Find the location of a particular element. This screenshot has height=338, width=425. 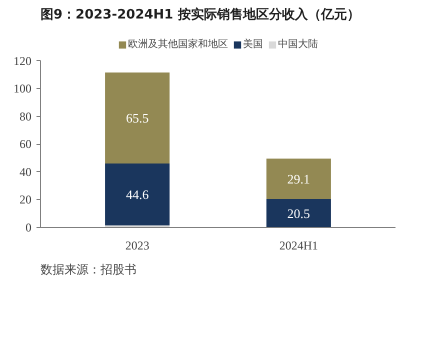

chart-title: 图9：2023-2024H1 按实际销售地区分收入（亿元） is located at coordinates (200, 14).